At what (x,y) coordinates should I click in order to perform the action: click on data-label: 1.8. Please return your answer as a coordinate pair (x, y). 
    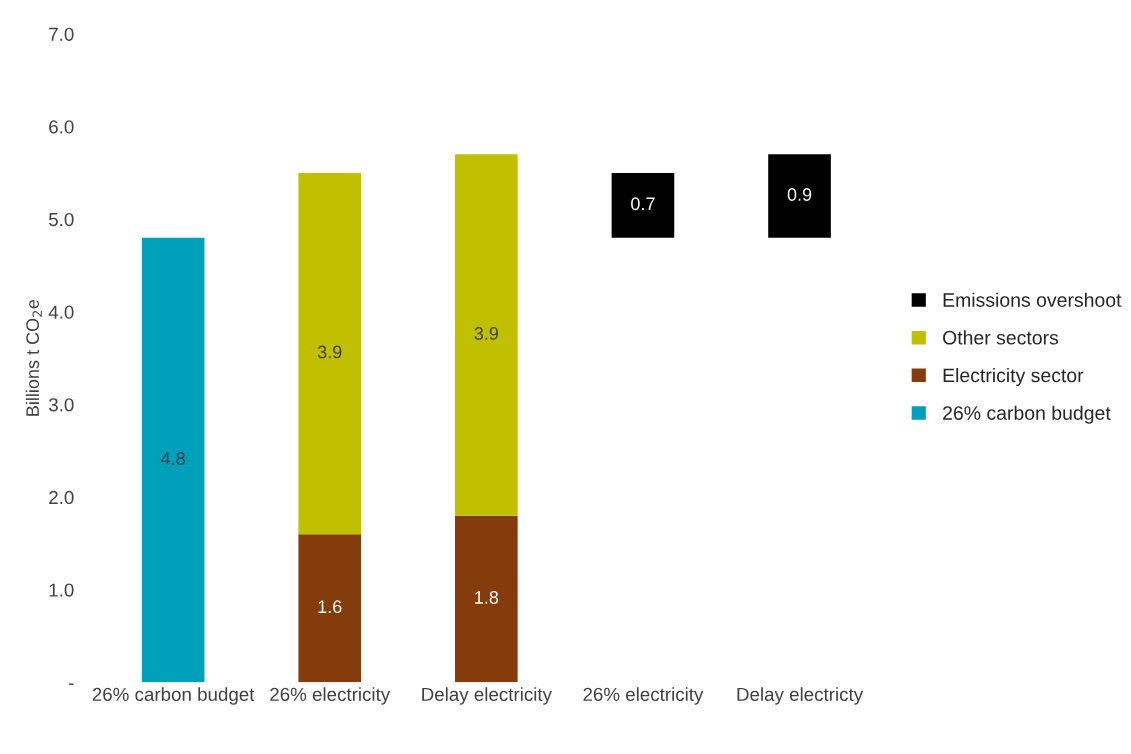
    Looking at the image, I should click on (487, 597).